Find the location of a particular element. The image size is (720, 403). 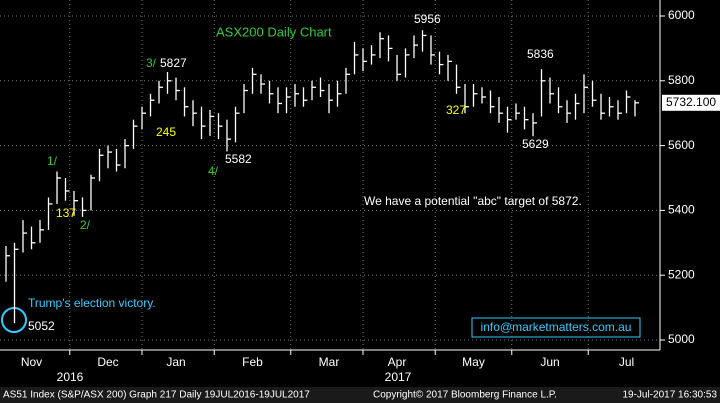

y-tick-label: 5200 is located at coordinates (681, 274).